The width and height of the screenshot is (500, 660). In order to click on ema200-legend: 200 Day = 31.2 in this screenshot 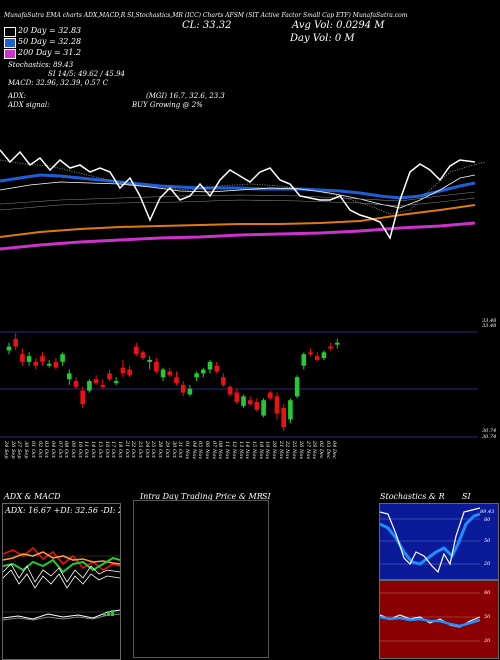, I will do `click(50, 52)`.